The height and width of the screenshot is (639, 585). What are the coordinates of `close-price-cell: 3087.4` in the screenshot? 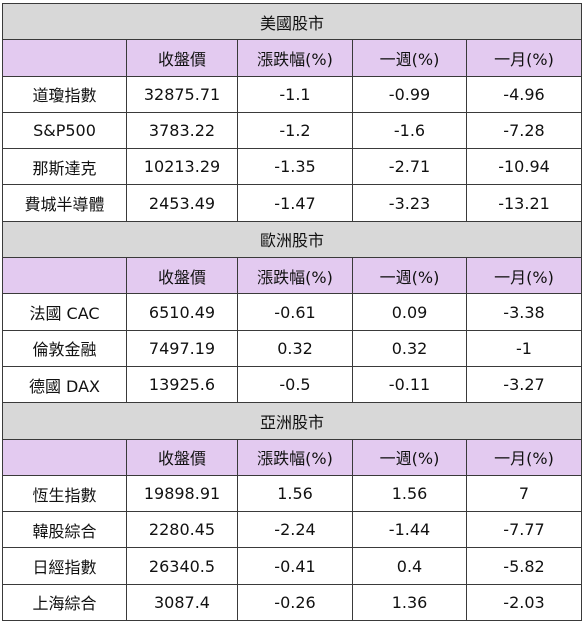 It's located at (182, 602).